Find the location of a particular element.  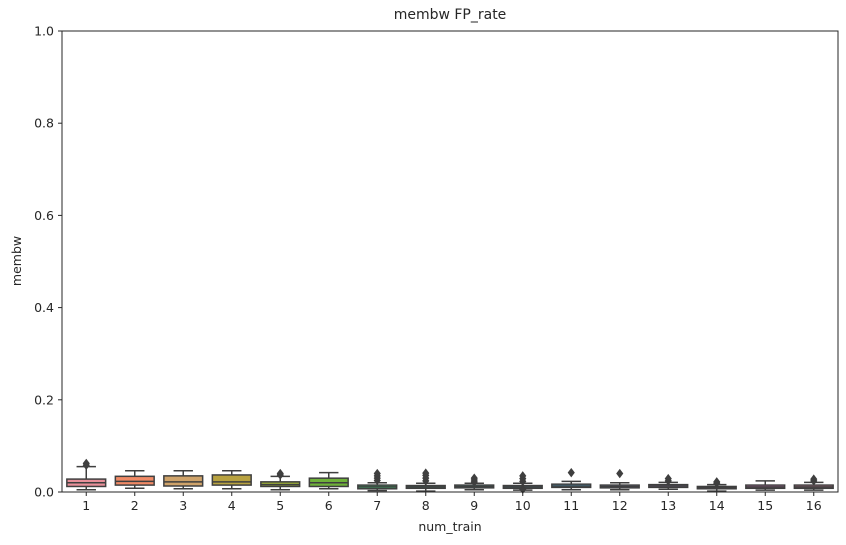

y-tick-label: 0.8 is located at coordinates (44, 123).